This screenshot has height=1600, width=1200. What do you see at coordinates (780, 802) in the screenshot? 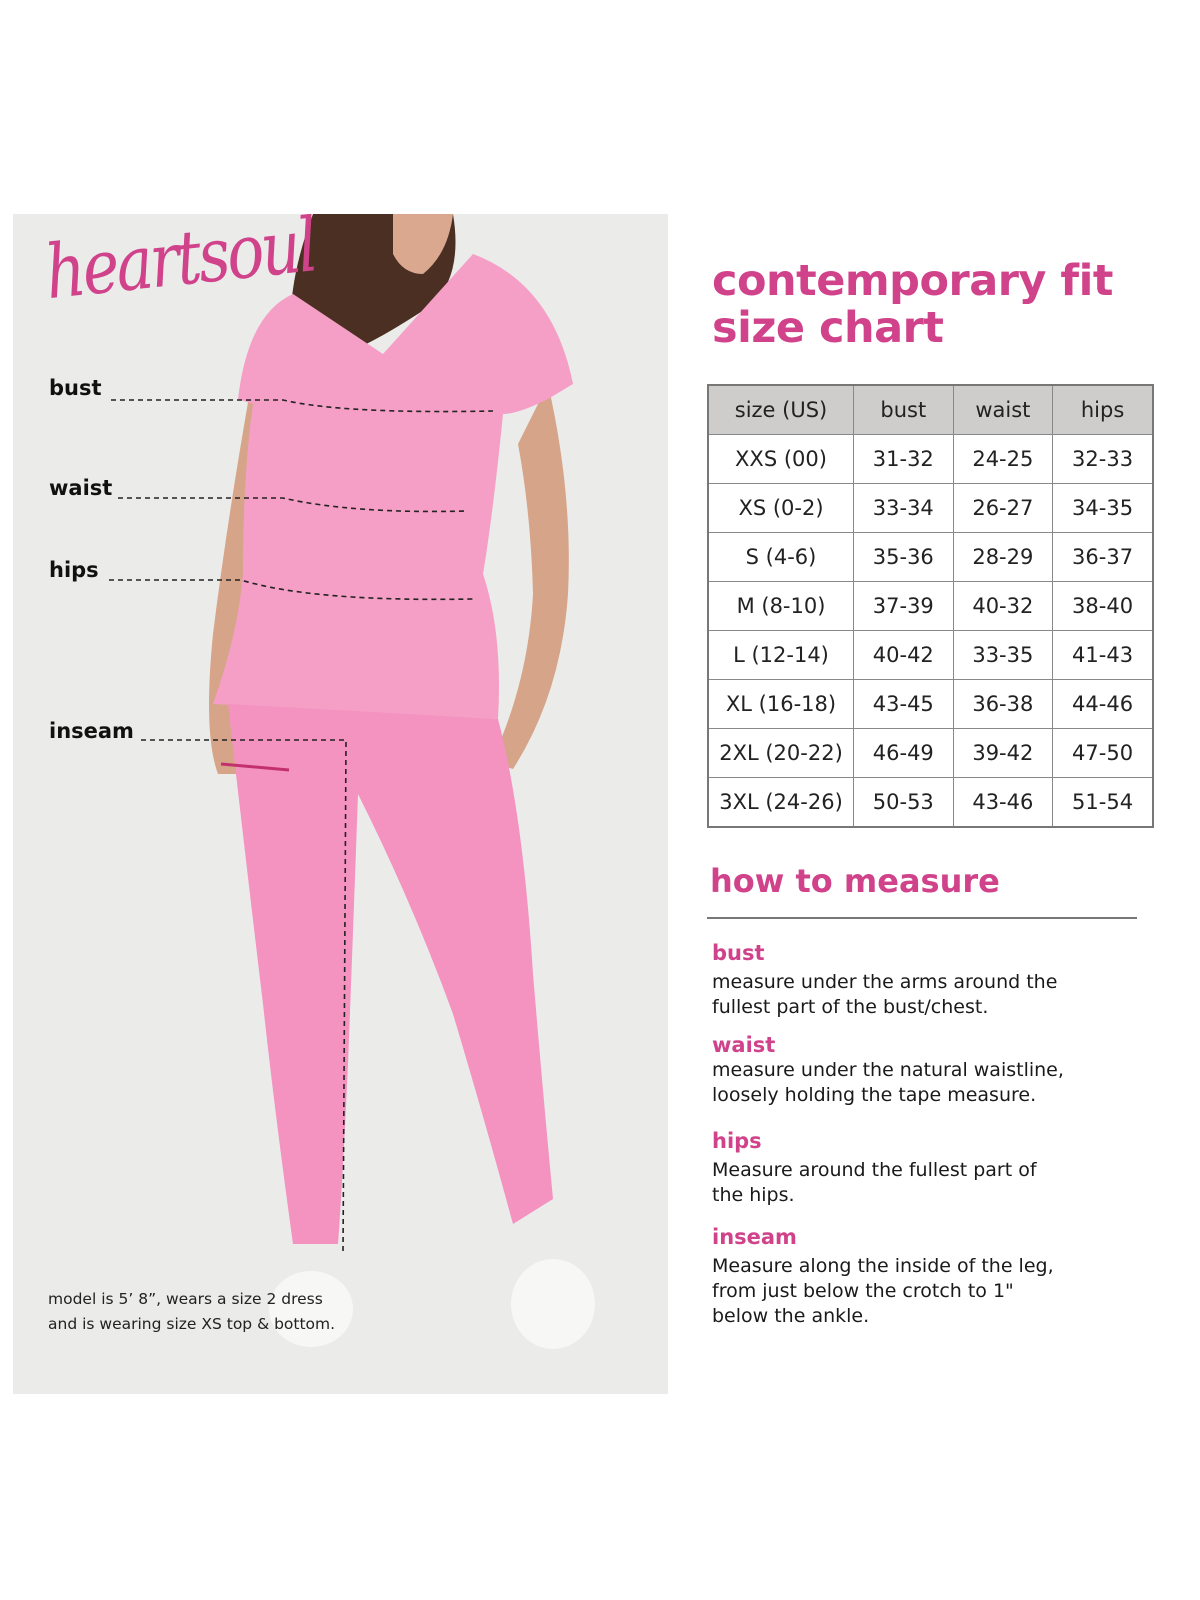
I see `table-cell: 3XL (24-26)` at bounding box center [780, 802].